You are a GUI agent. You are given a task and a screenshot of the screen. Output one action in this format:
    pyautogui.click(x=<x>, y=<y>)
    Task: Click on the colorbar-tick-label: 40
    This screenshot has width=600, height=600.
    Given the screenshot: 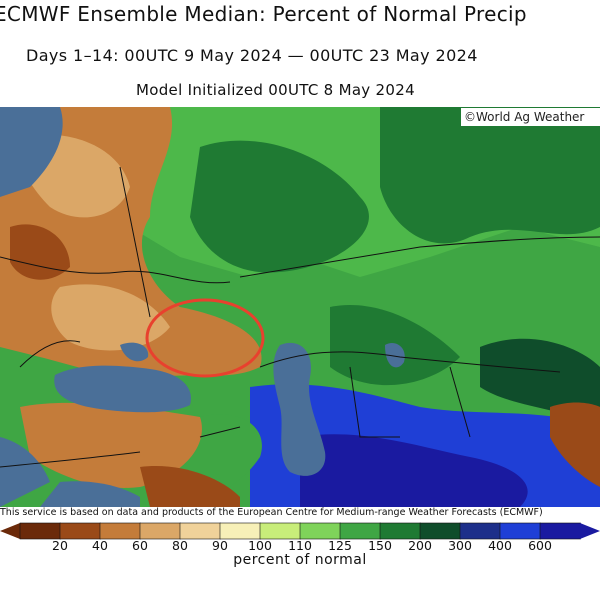 What is the action you would take?
    pyautogui.click(x=100, y=545)
    